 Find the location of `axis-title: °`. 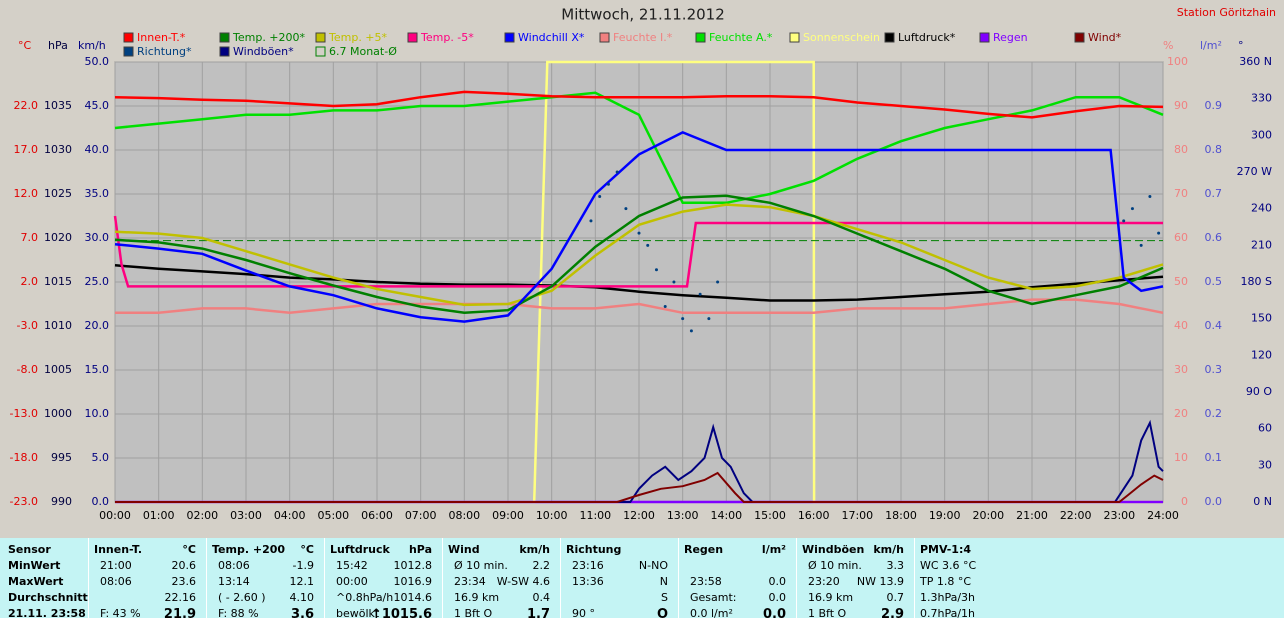

axis-title: ° is located at coordinates (1241, 45).